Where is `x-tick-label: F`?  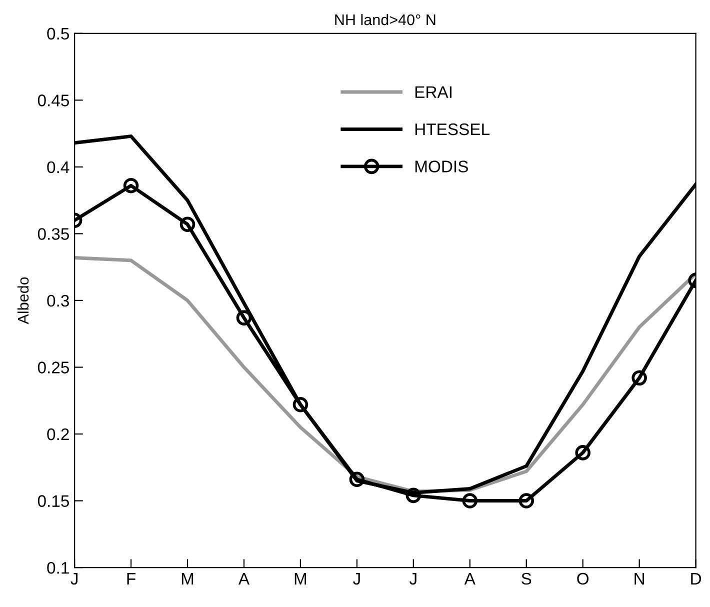
x-tick-label: F is located at coordinates (131, 578).